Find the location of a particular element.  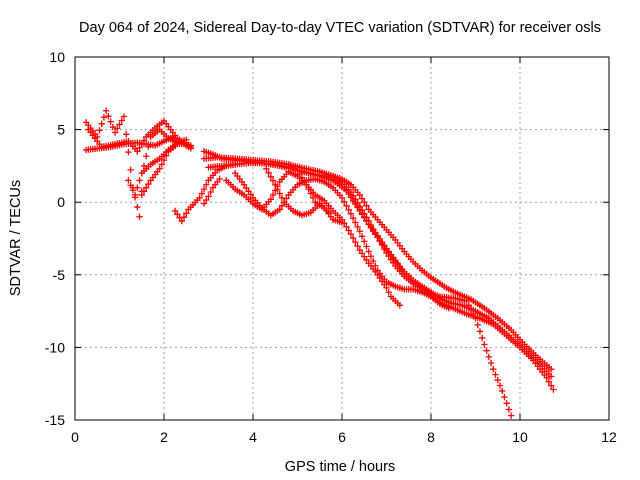

x-tick-label: 0 is located at coordinates (75, 437).